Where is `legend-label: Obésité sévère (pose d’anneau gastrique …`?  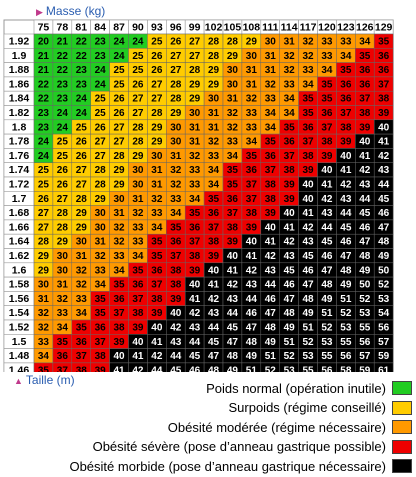 legend-label: Obésité sévère (pose d’anneau gastrique … is located at coordinates (239, 446).